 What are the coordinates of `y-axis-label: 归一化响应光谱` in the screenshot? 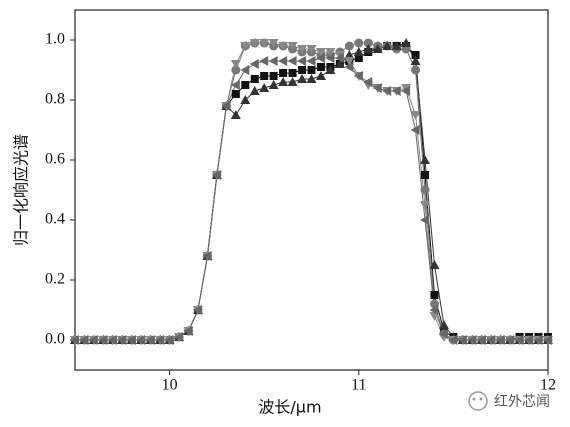 It's located at (21, 190).